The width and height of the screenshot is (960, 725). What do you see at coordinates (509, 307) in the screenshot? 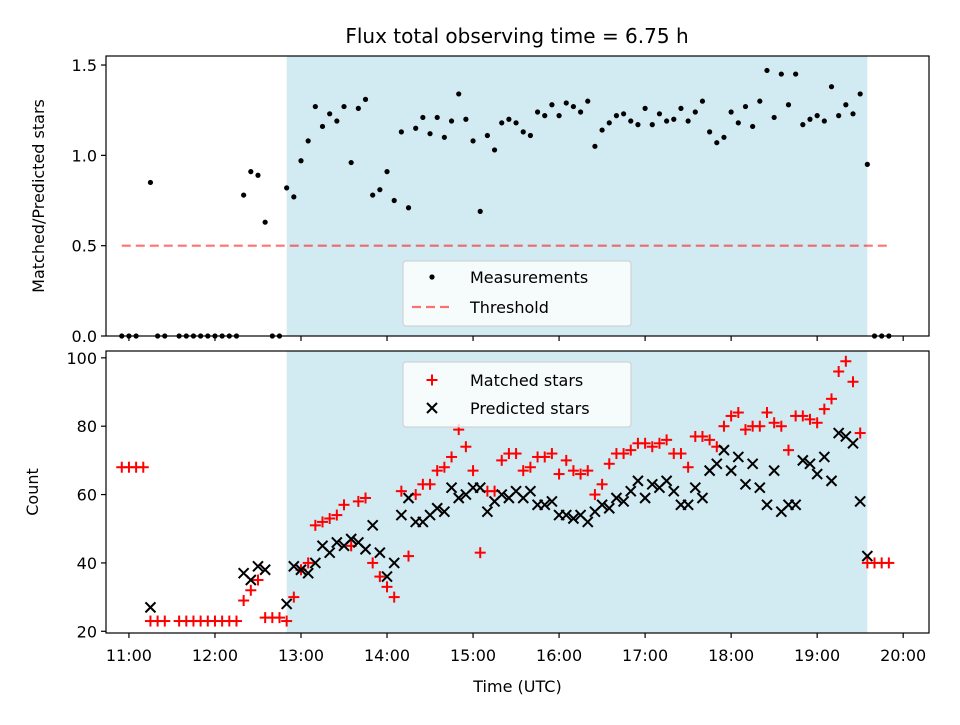
I see `legend-threshold-label: Threshold` at bounding box center [509, 307].